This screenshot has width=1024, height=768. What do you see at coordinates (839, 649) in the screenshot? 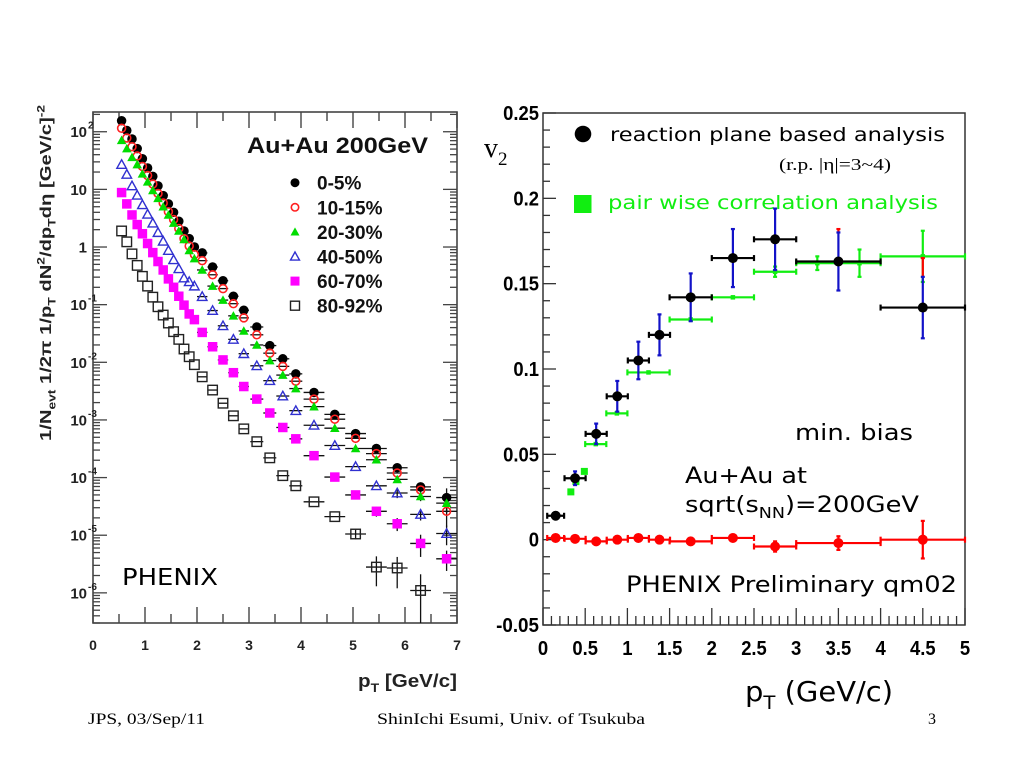
I see `x-tick-label: 3.5` at bounding box center [839, 649].